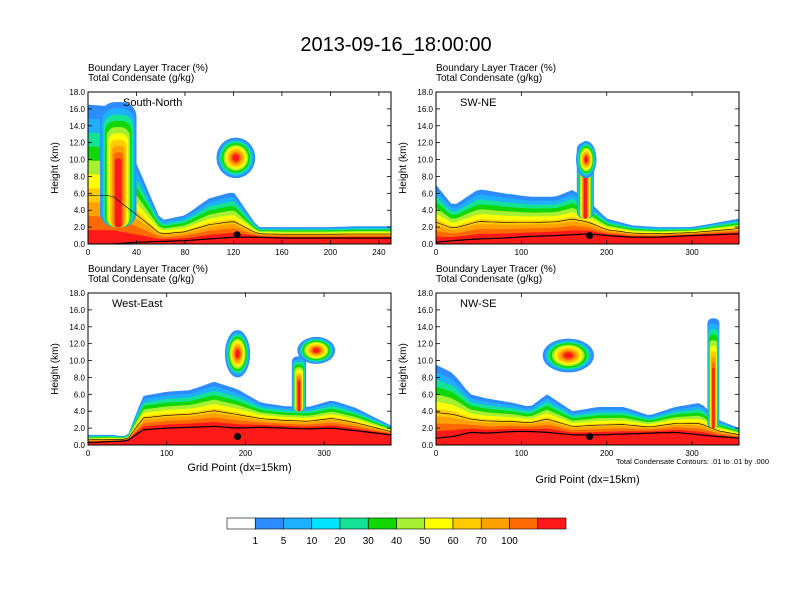 The height and width of the screenshot is (612, 792). What do you see at coordinates (397, 541) in the screenshot?
I see `colorbar-tick-label: 40` at bounding box center [397, 541].